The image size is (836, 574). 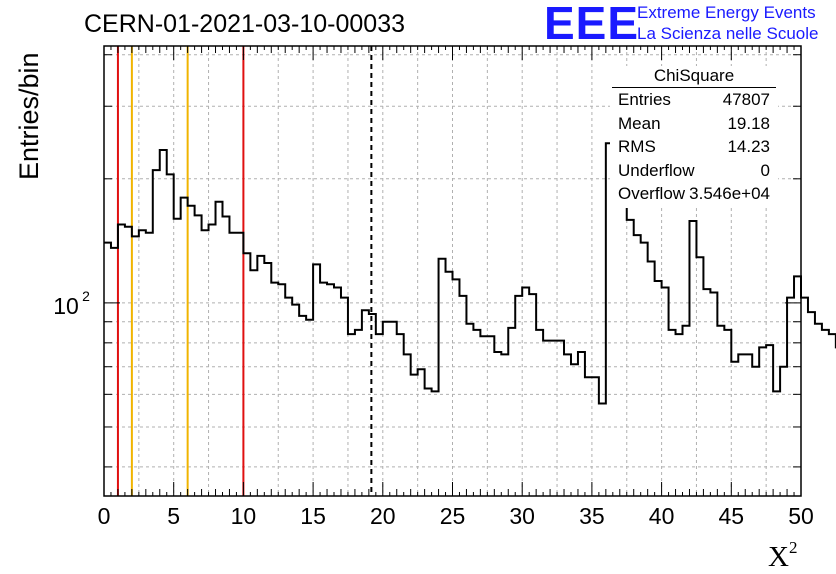 I want to click on y-tick-label-exponent: 2, so click(x=86, y=296).